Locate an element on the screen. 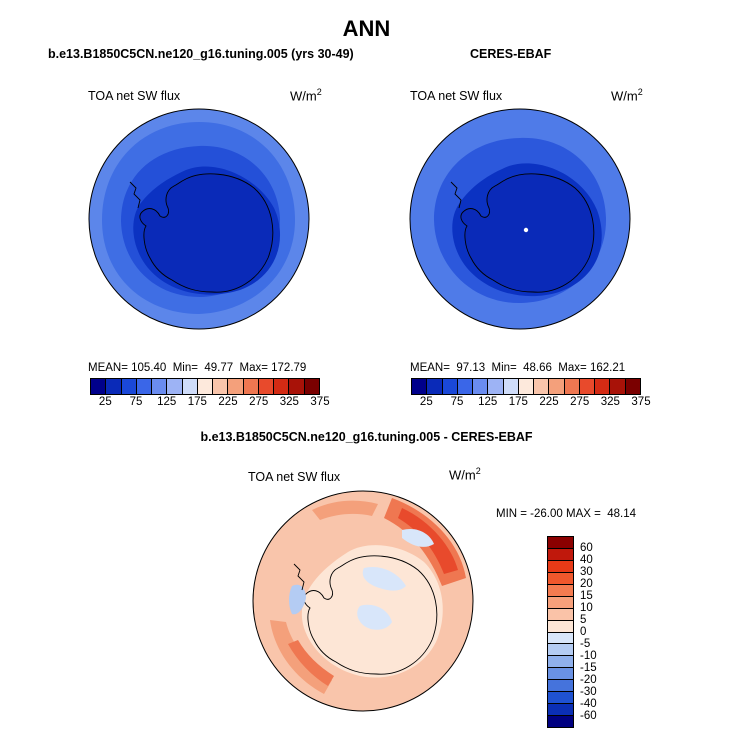 The image size is (733, 734). left-colorbar is located at coordinates (205, 386).